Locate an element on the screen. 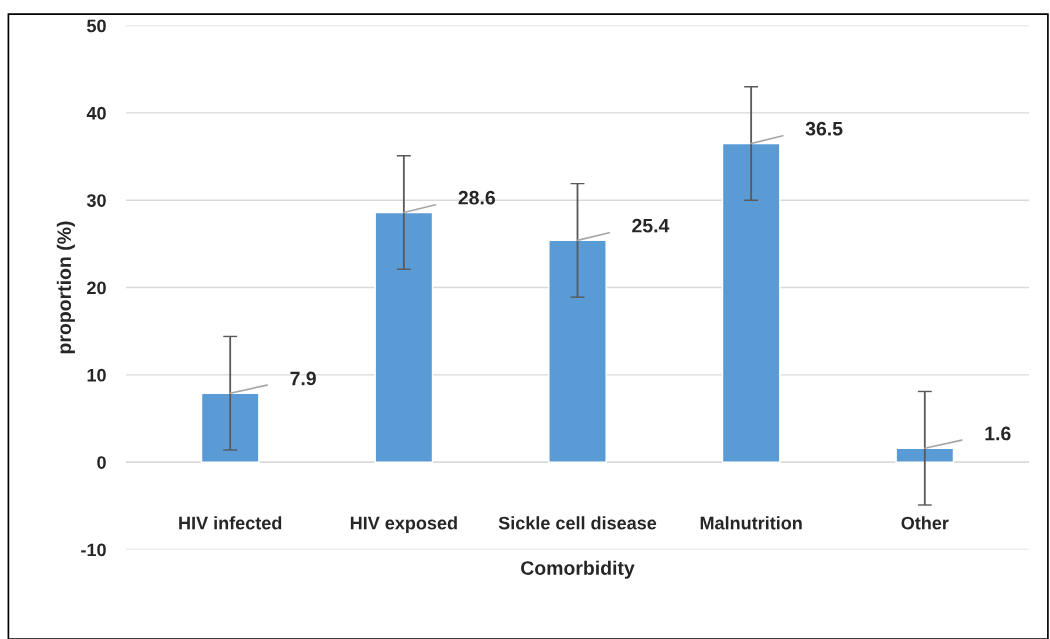  y-tick-label: 30 is located at coordinates (96, 200).